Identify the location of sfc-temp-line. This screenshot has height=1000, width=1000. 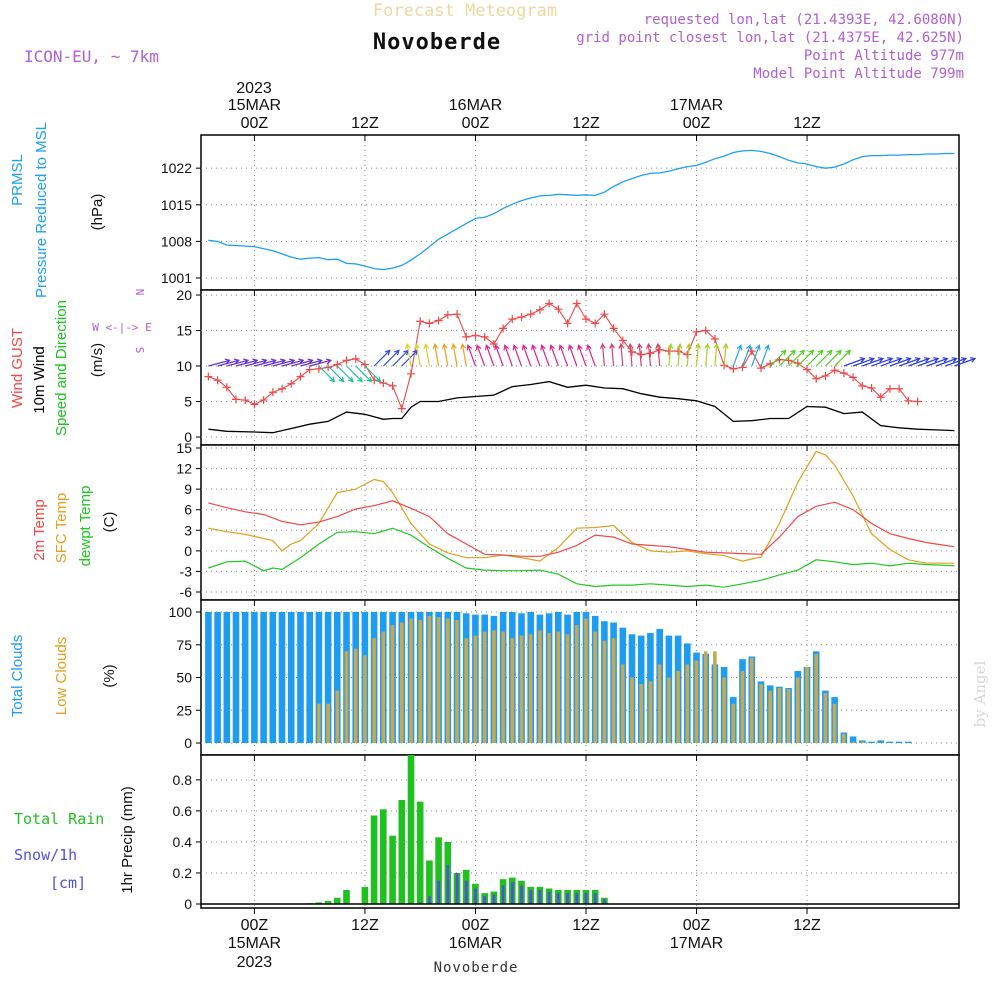
(581, 507).